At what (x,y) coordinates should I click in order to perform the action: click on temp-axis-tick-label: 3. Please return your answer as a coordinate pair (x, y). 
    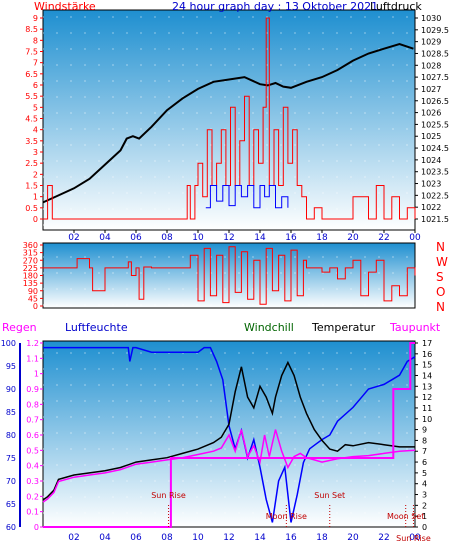
    Looking at the image, I should click on (424, 495).